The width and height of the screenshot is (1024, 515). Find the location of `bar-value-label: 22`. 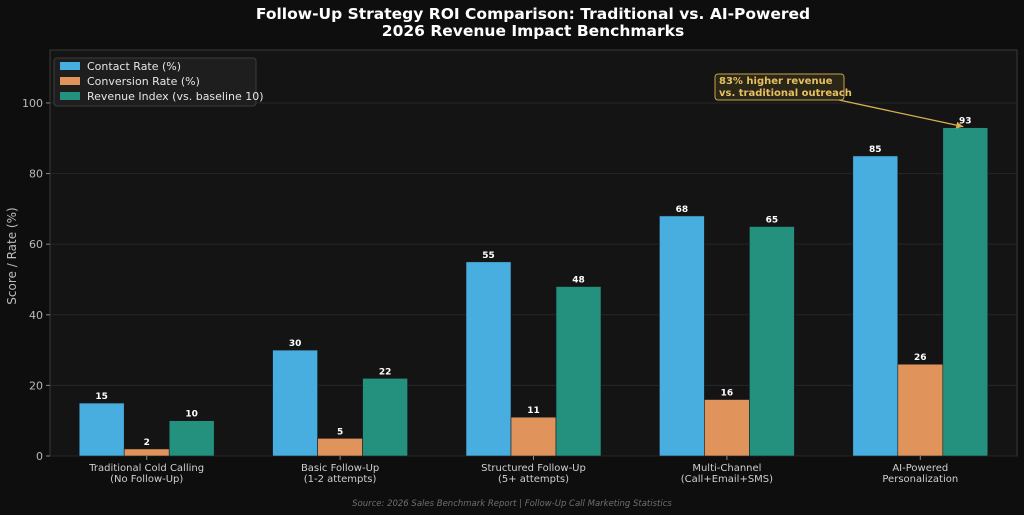

bar-value-label: 22 is located at coordinates (385, 372).